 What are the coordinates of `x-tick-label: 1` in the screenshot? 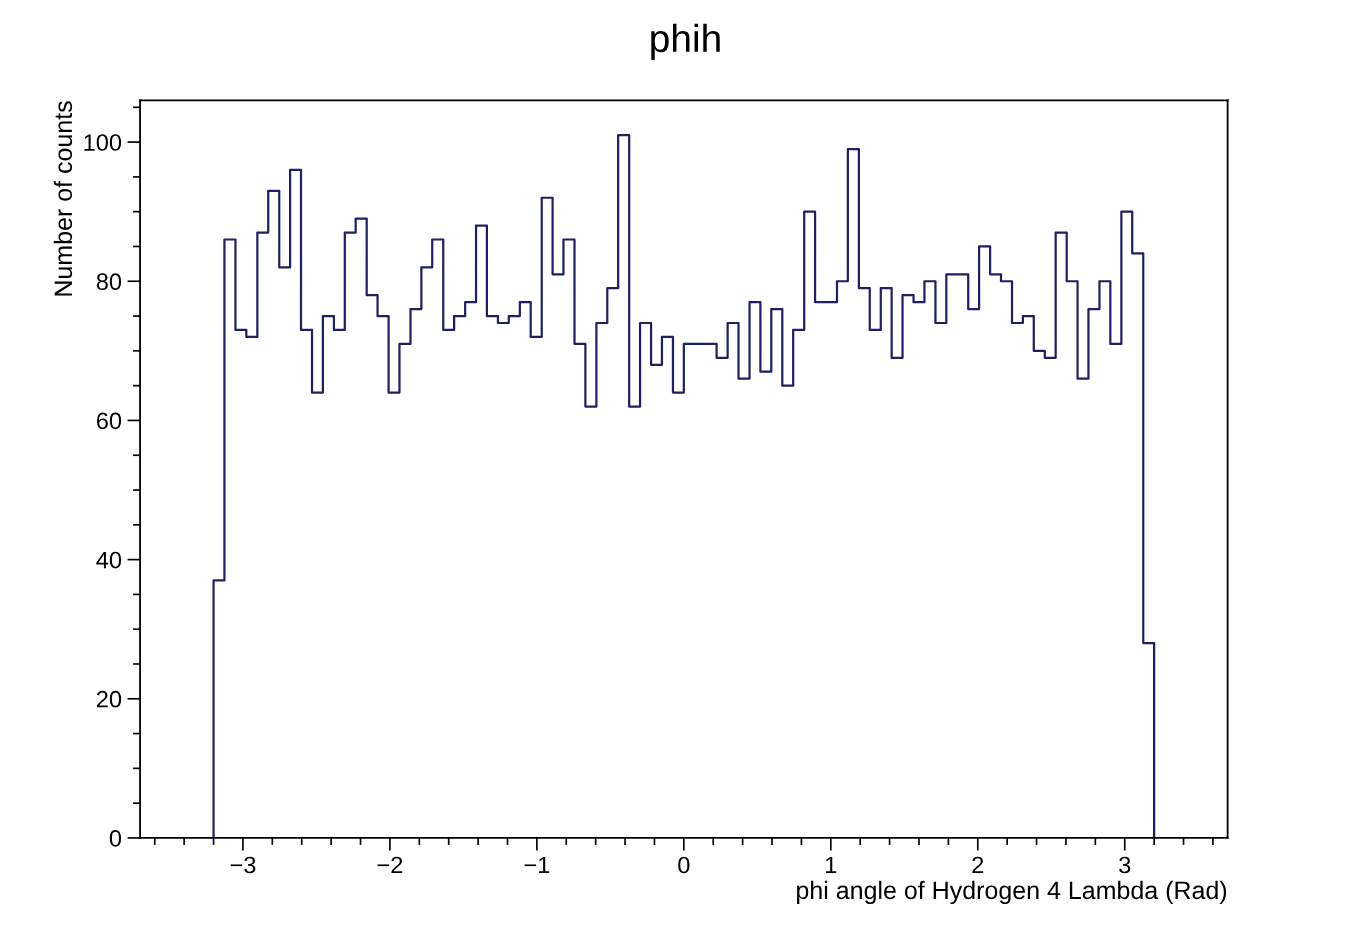 It's located at (831, 865).